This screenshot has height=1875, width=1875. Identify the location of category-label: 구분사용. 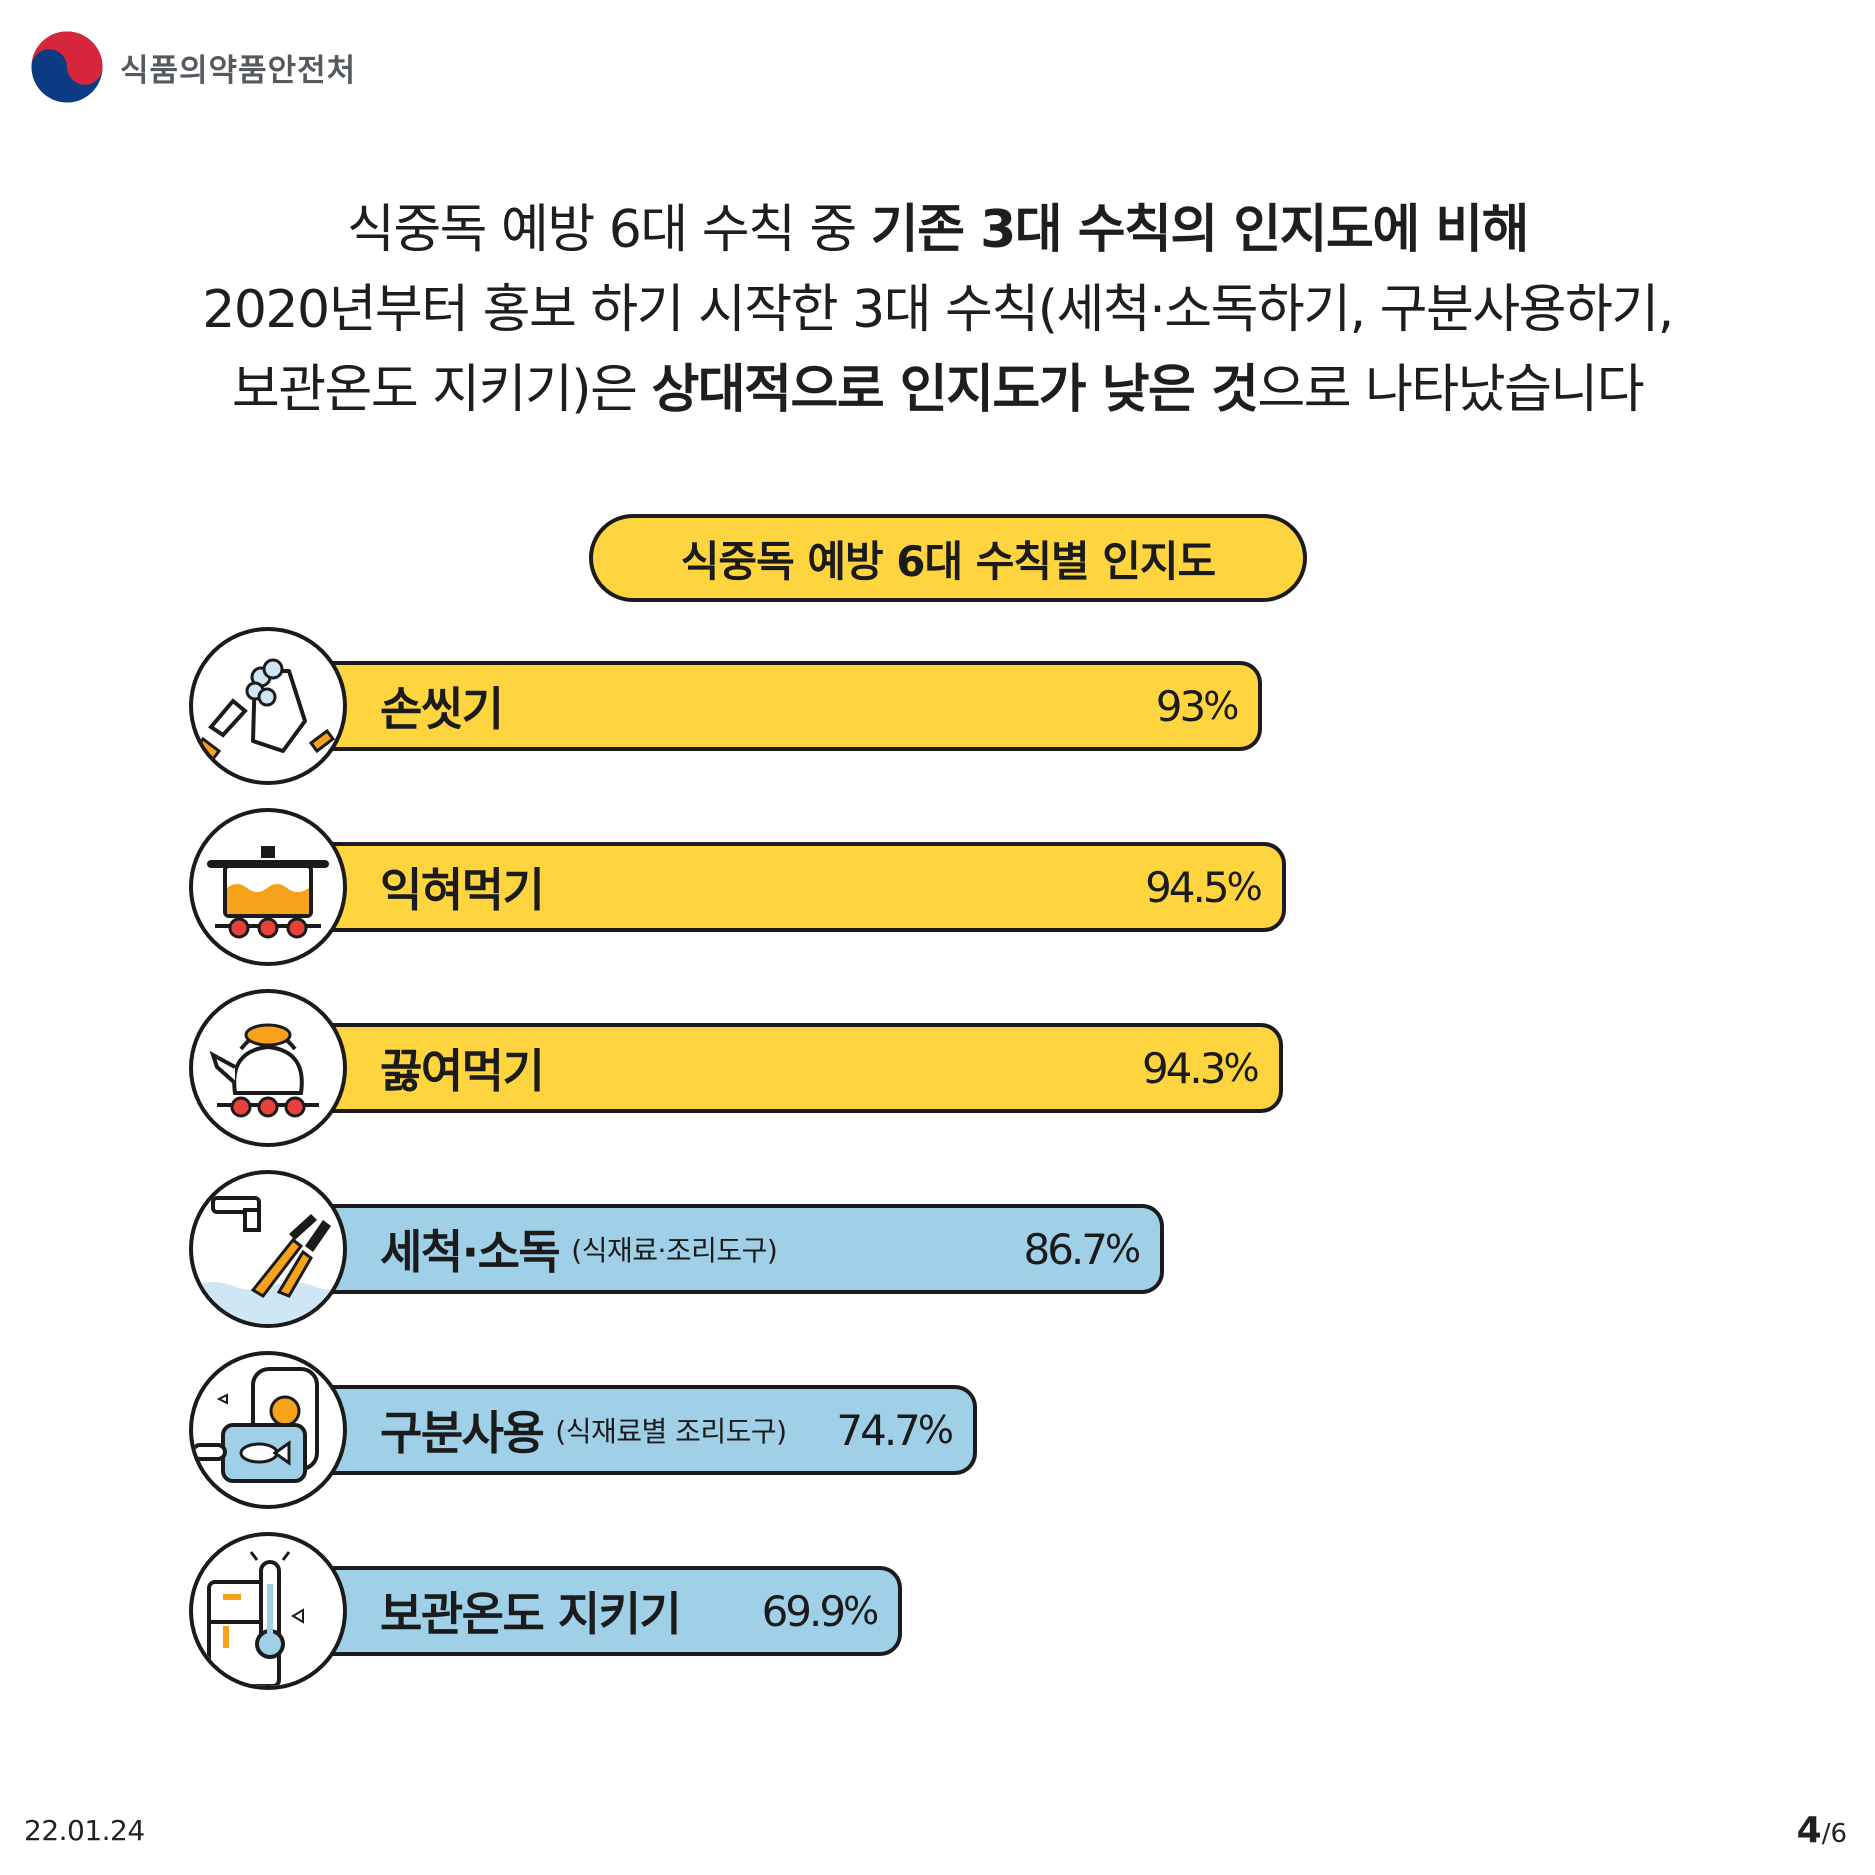
(462, 1433).